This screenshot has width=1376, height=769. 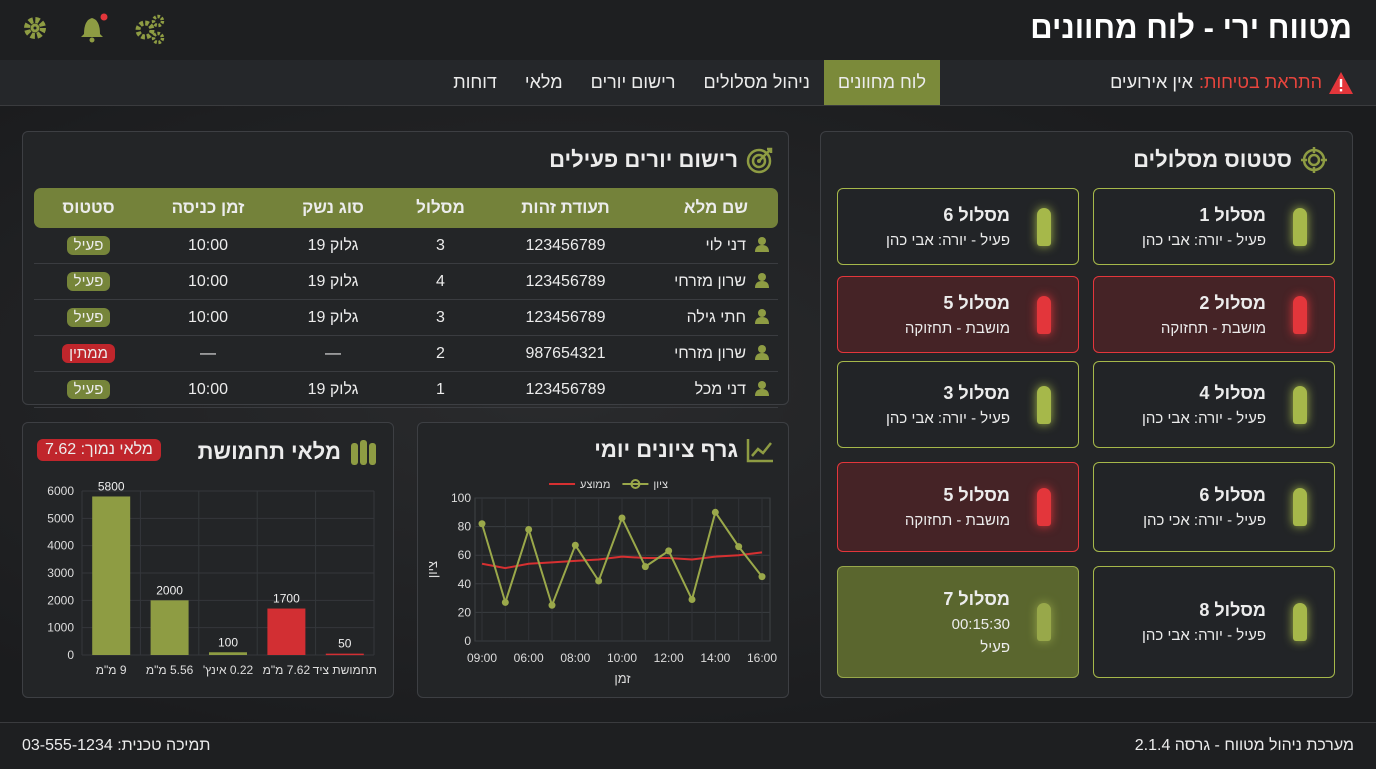 I want to click on data-label: 5800, so click(x=111, y=486).